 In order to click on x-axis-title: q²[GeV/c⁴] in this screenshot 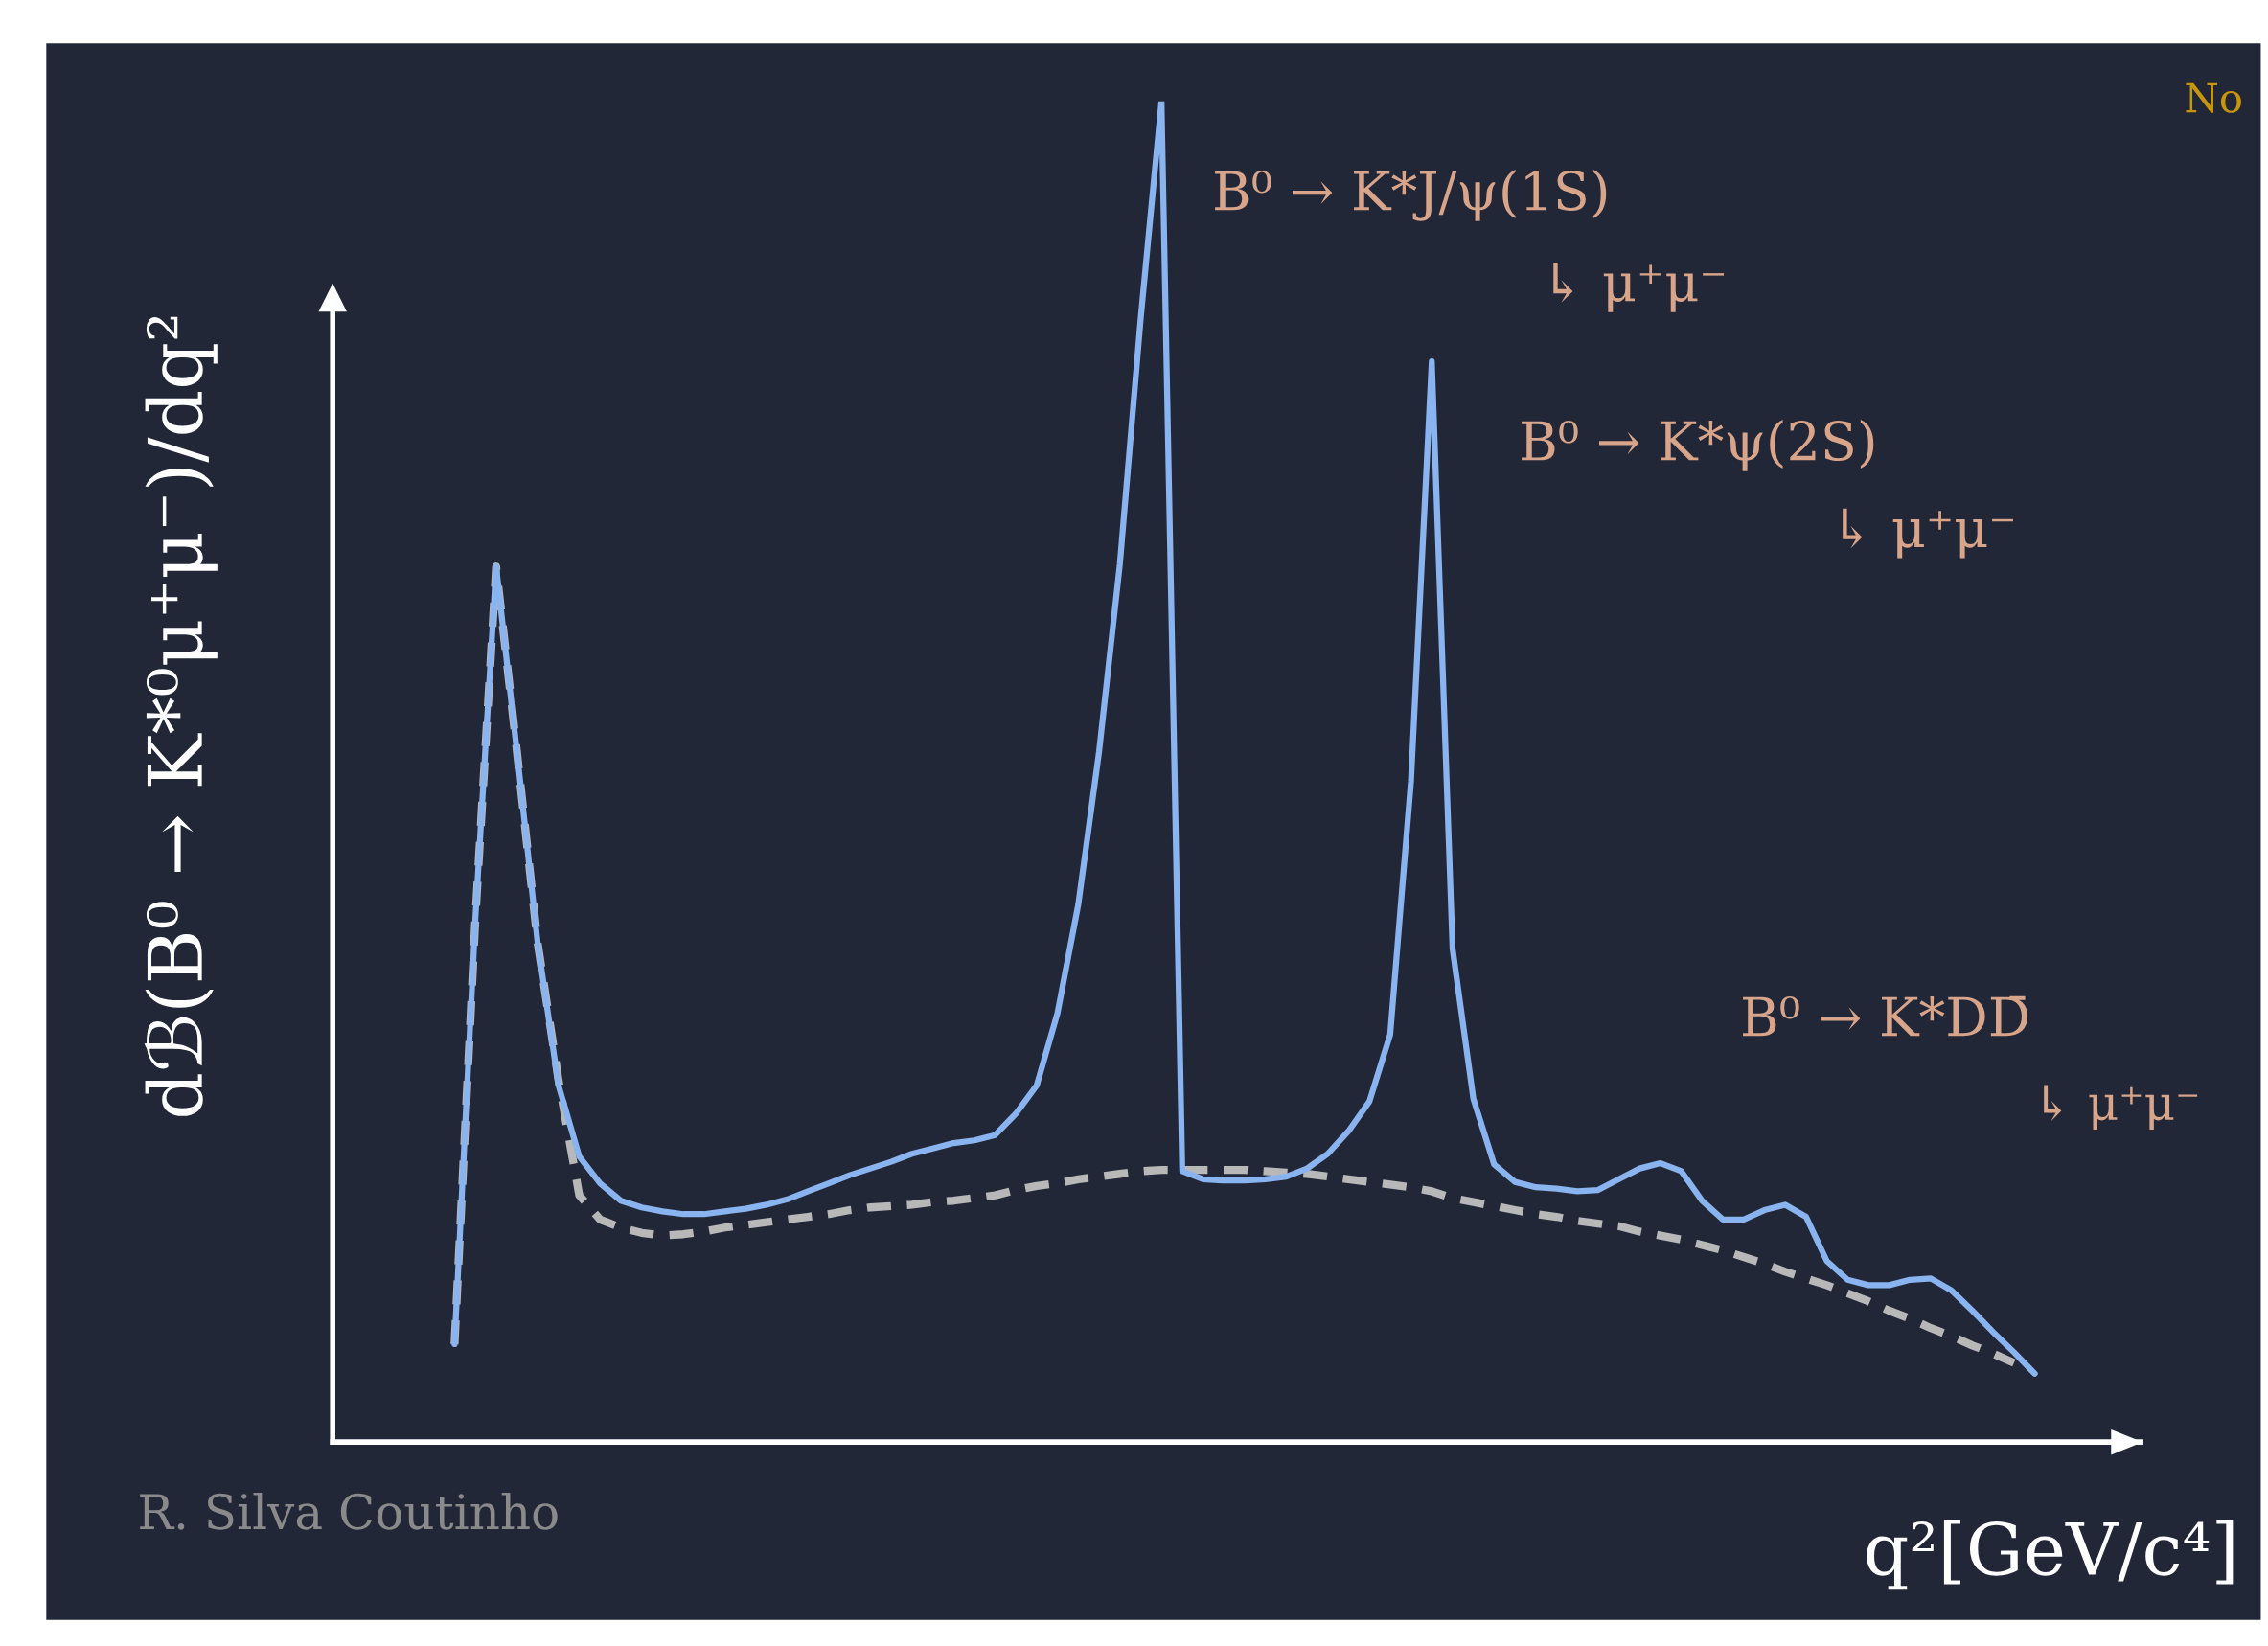, I will do `click(2050, 1555)`.